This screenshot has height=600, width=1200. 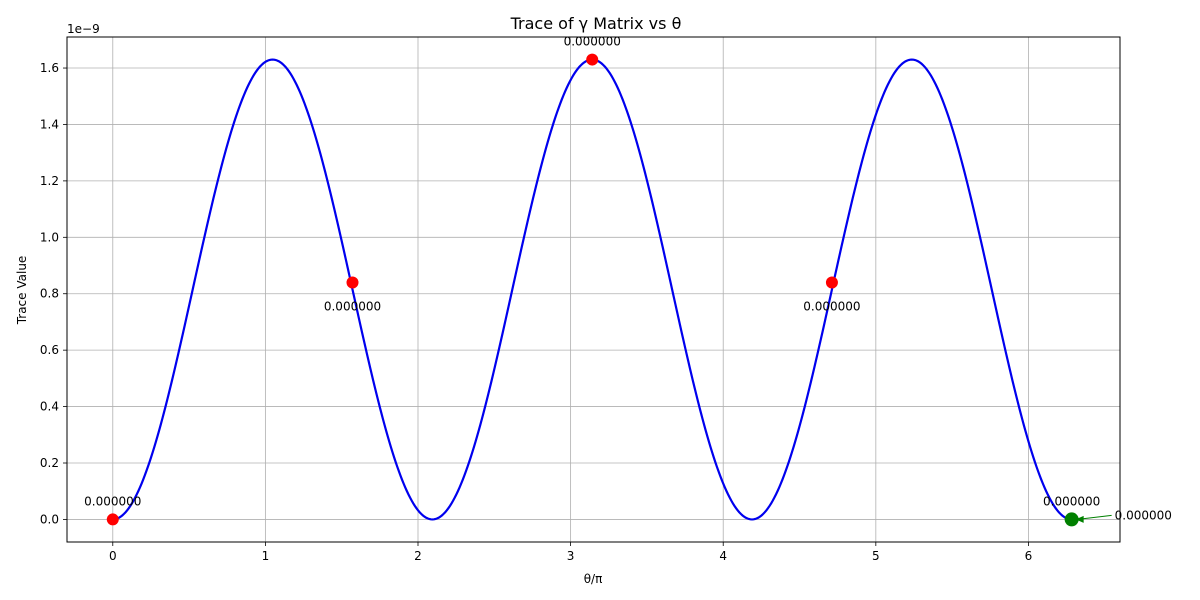 I want to click on y-tick-label: 1.6, so click(x=49, y=68).